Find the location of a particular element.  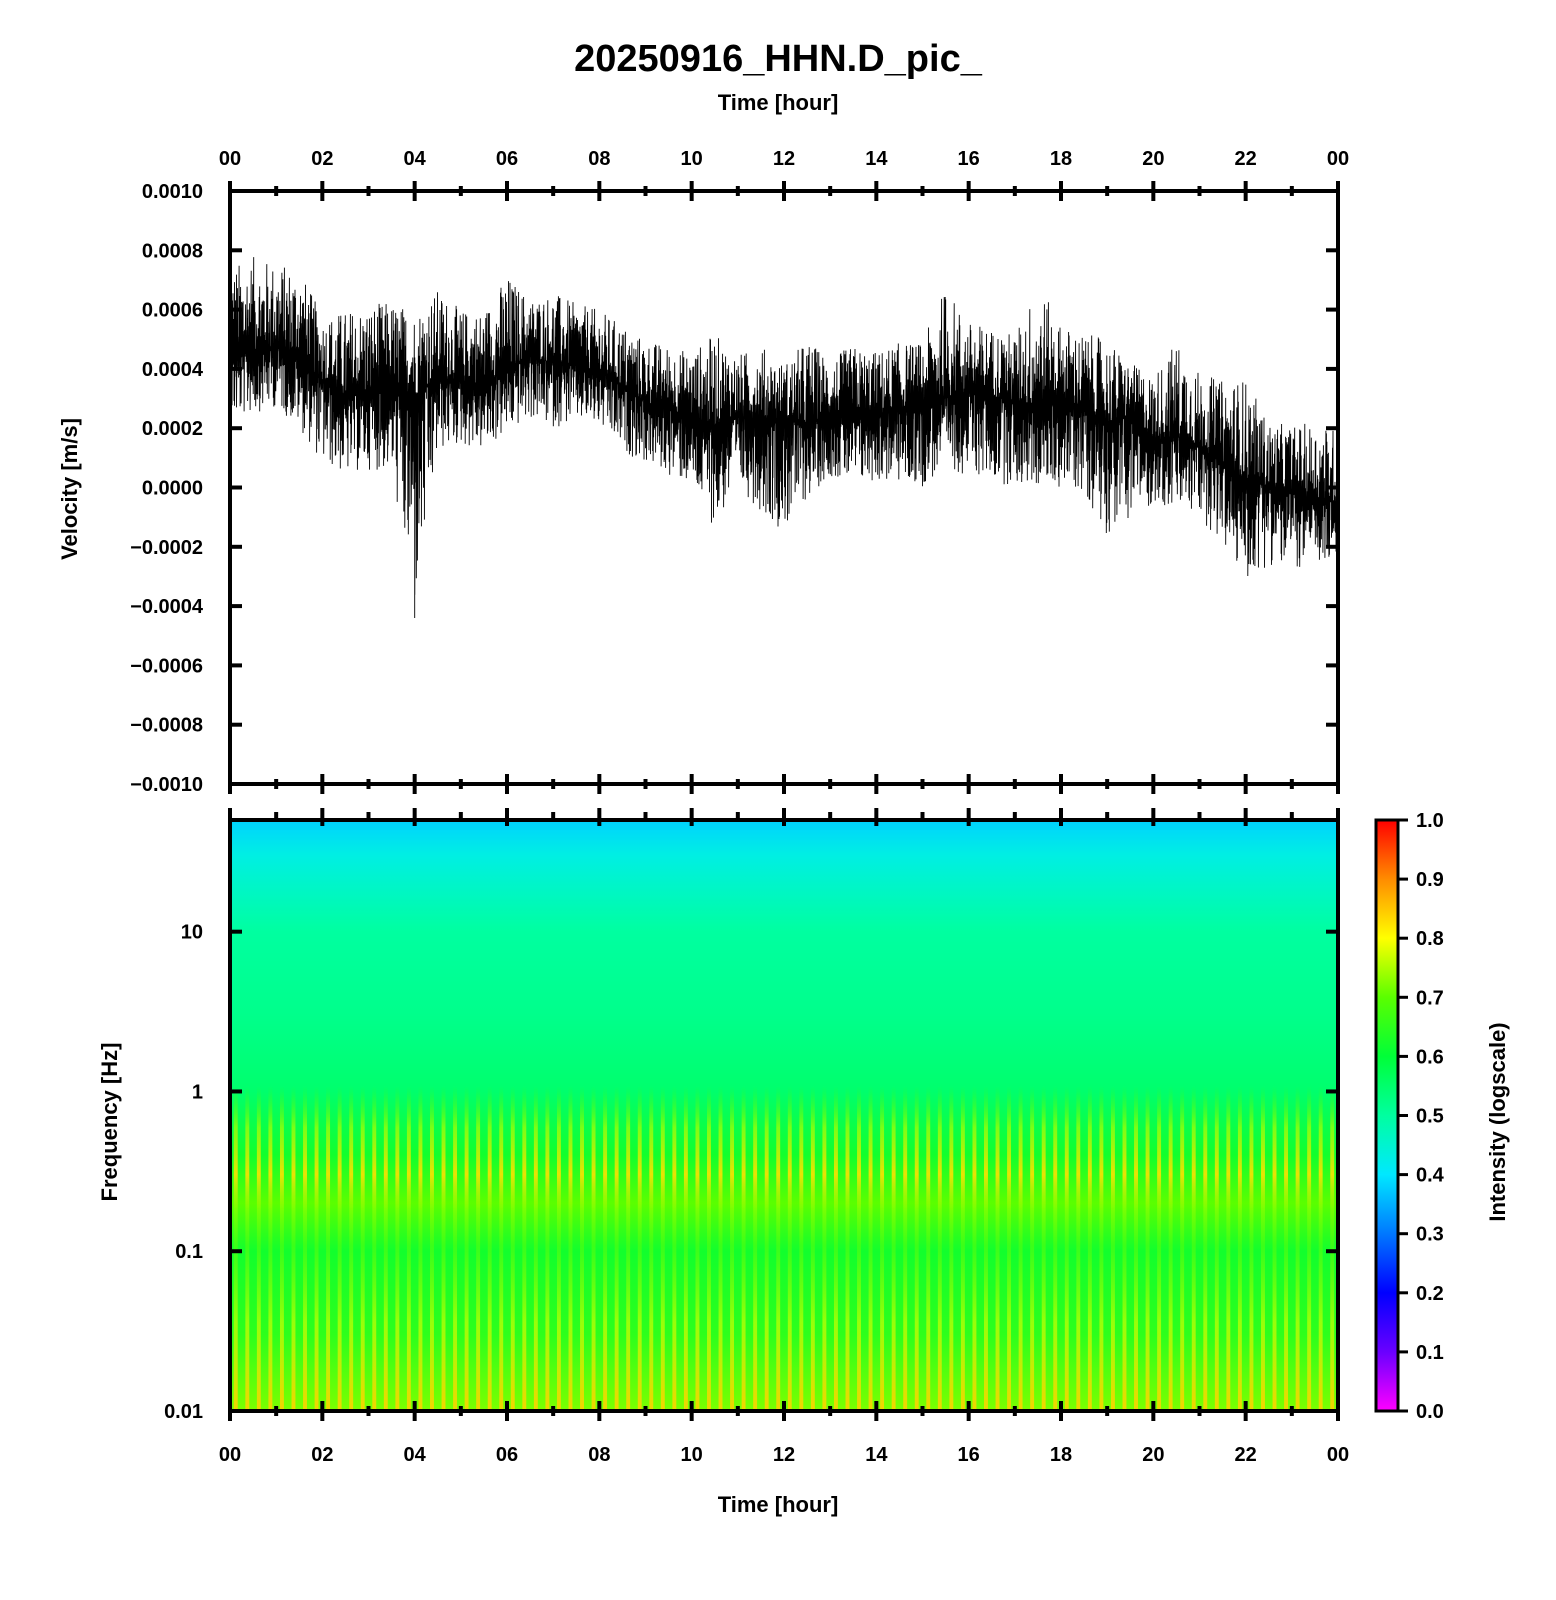

x-tick-label-bottom: 06 is located at coordinates (507, 1455).